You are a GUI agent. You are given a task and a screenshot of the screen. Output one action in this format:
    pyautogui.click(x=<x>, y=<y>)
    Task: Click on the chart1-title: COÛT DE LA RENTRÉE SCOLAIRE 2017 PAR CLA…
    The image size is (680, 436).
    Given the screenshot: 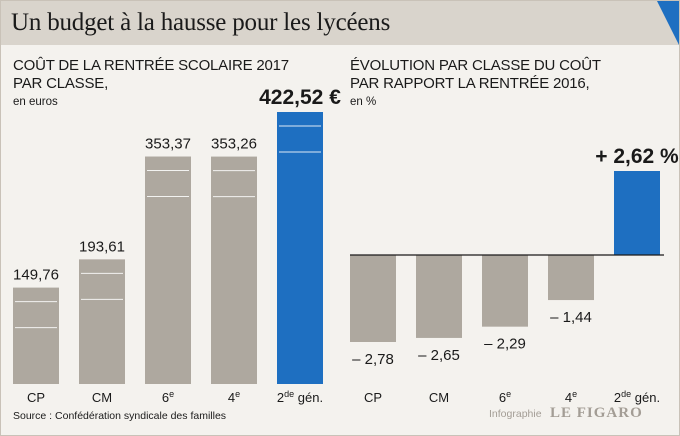 What is the action you would take?
    pyautogui.click(x=151, y=75)
    